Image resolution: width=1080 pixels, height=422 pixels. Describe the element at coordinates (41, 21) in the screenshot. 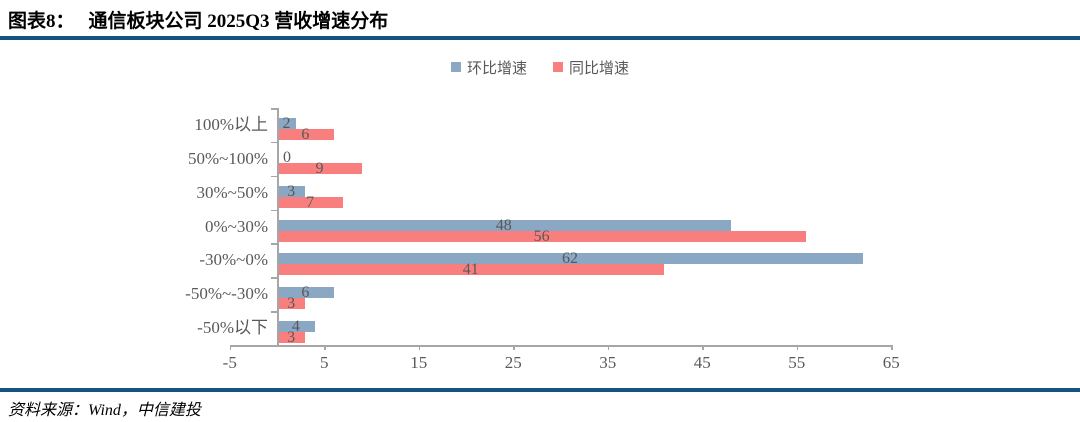

I see `figure-number-label: 图表8：` at that location.